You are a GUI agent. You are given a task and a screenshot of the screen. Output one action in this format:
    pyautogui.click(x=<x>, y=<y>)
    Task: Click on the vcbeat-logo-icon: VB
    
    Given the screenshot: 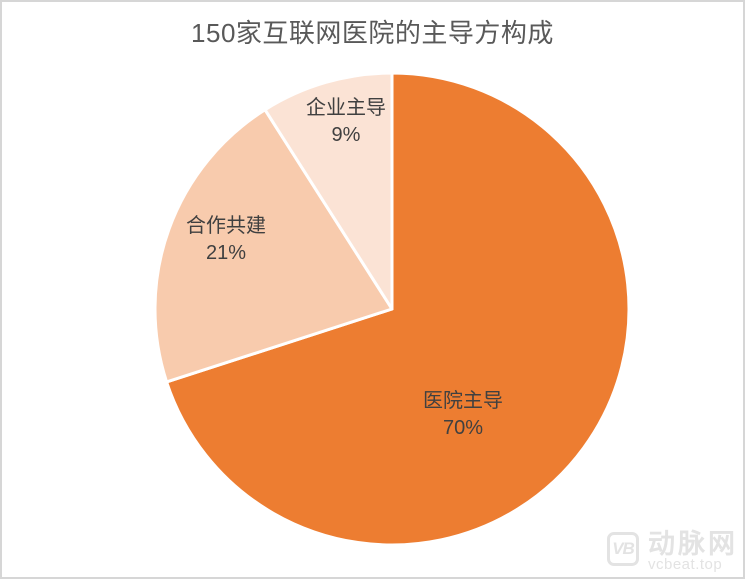 What is the action you would take?
    pyautogui.click(x=623, y=549)
    